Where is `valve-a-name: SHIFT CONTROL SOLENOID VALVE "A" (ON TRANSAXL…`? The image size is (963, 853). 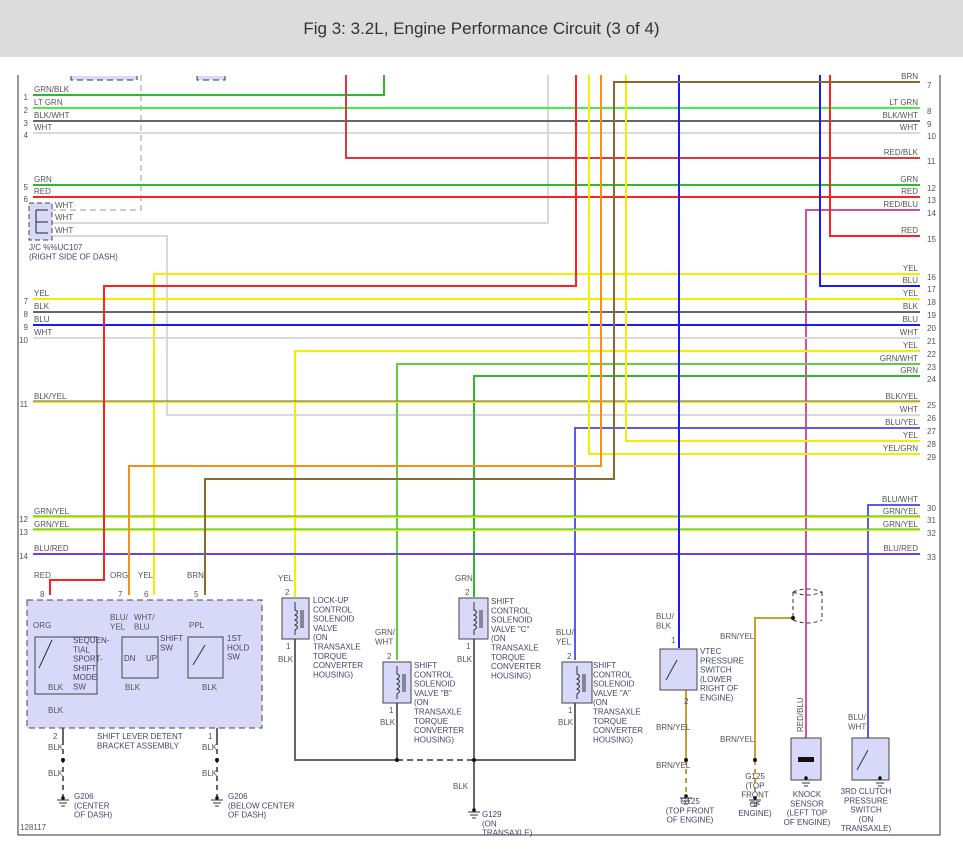 valve-a-name: SHIFT CONTROL SOLENOID VALVE "A" (ON TRANSAXL… is located at coordinates (618, 702).